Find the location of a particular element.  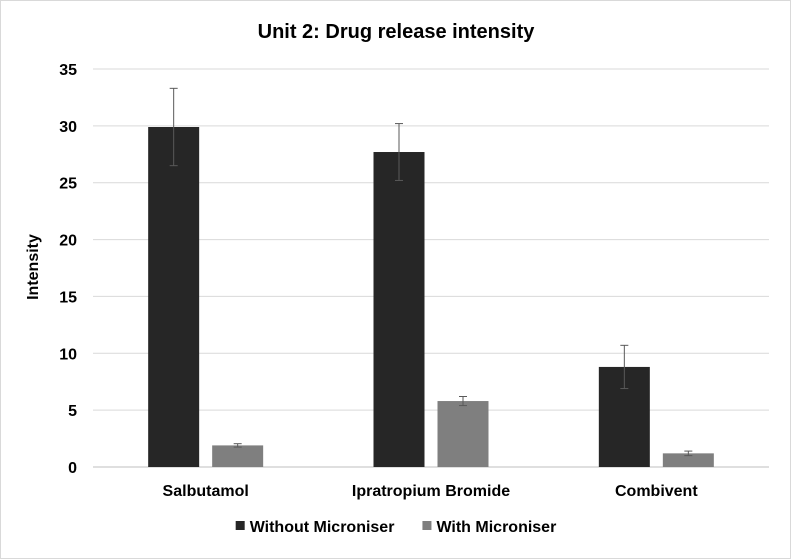

legend-label: With Microniser is located at coordinates (496, 527).